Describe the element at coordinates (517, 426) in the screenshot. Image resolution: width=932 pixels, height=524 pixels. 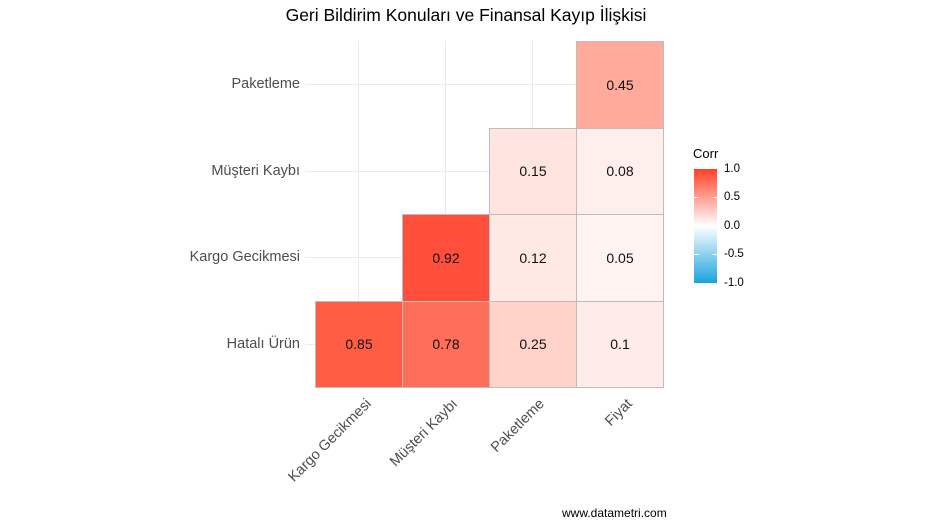
I see `x-axis-label: Paketleme` at that location.